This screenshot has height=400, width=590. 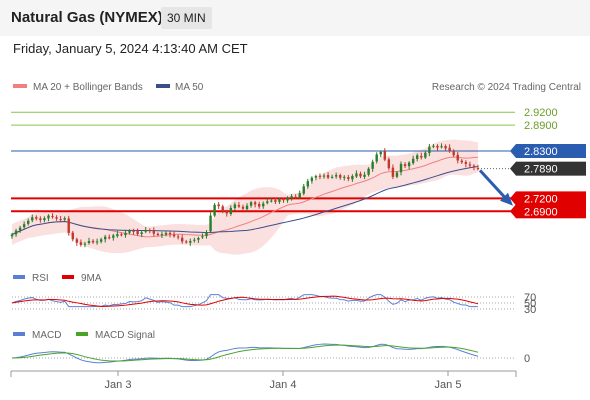 What do you see at coordinates (82, 334) in the screenshot?
I see `macd-signal-legend-swatch` at bounding box center [82, 334].